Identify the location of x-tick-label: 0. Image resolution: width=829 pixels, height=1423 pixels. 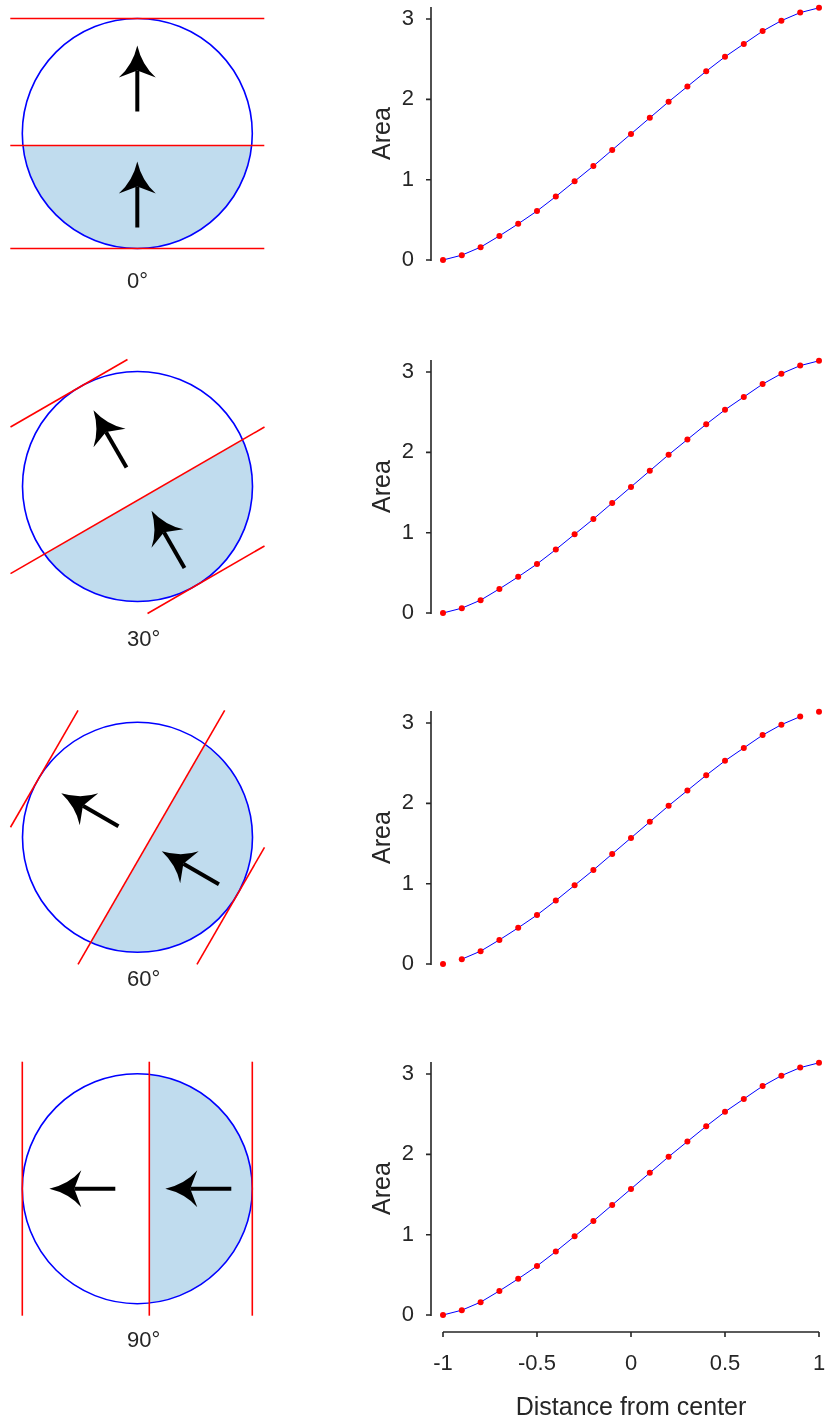
(631, 1363).